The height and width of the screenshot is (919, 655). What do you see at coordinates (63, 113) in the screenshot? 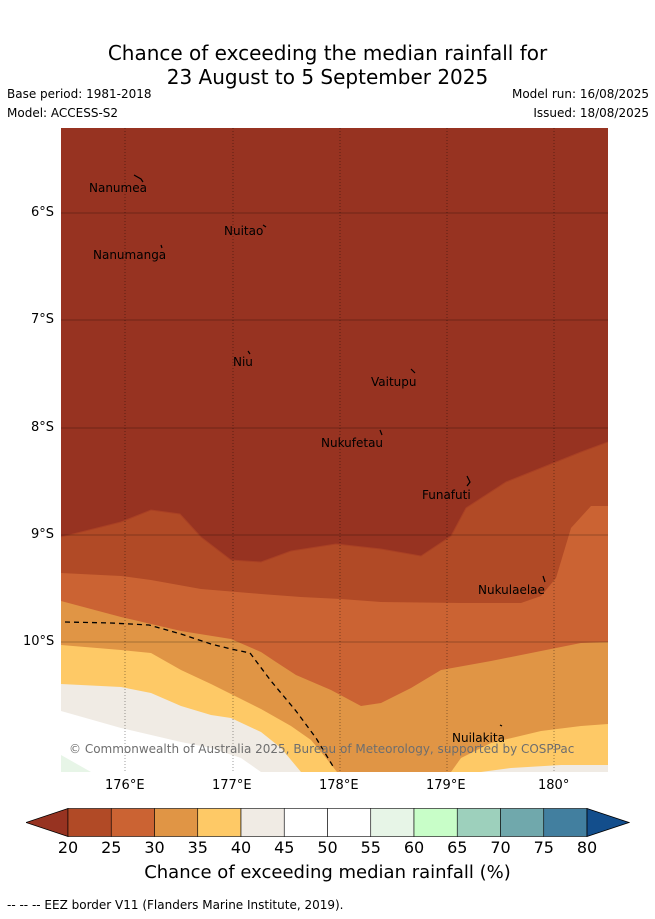
I see `model-name: Model: ACCESS-S2` at bounding box center [63, 113].